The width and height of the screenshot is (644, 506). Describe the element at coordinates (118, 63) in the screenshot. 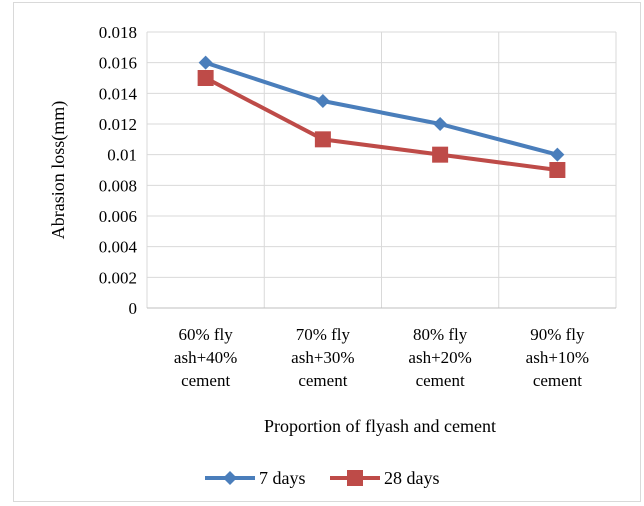

I see `y-tick-label: 0.016` at that location.